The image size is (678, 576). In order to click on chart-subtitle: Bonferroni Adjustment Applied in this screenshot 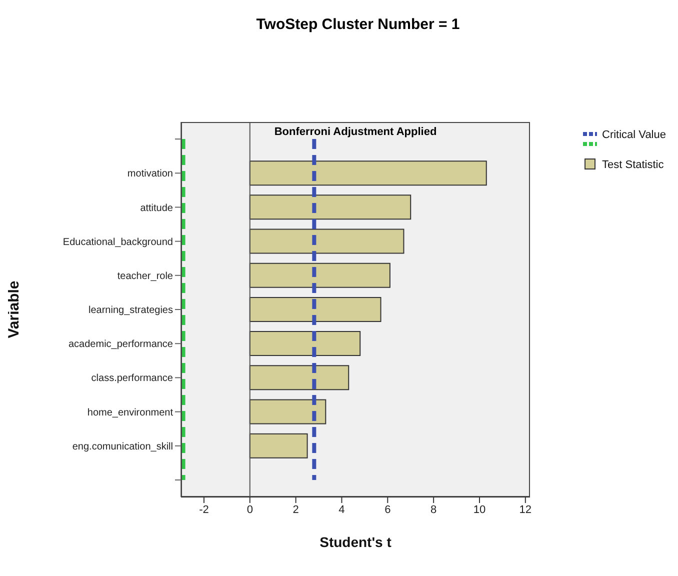, I will do `click(355, 132)`.